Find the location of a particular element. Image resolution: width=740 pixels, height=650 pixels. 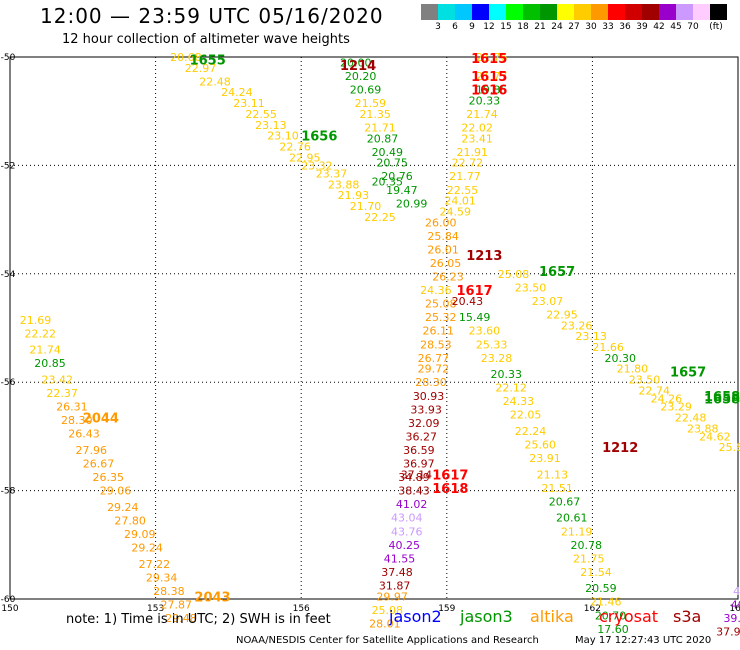

swh-value-label: 25.60 is located at coordinates (540, 445).